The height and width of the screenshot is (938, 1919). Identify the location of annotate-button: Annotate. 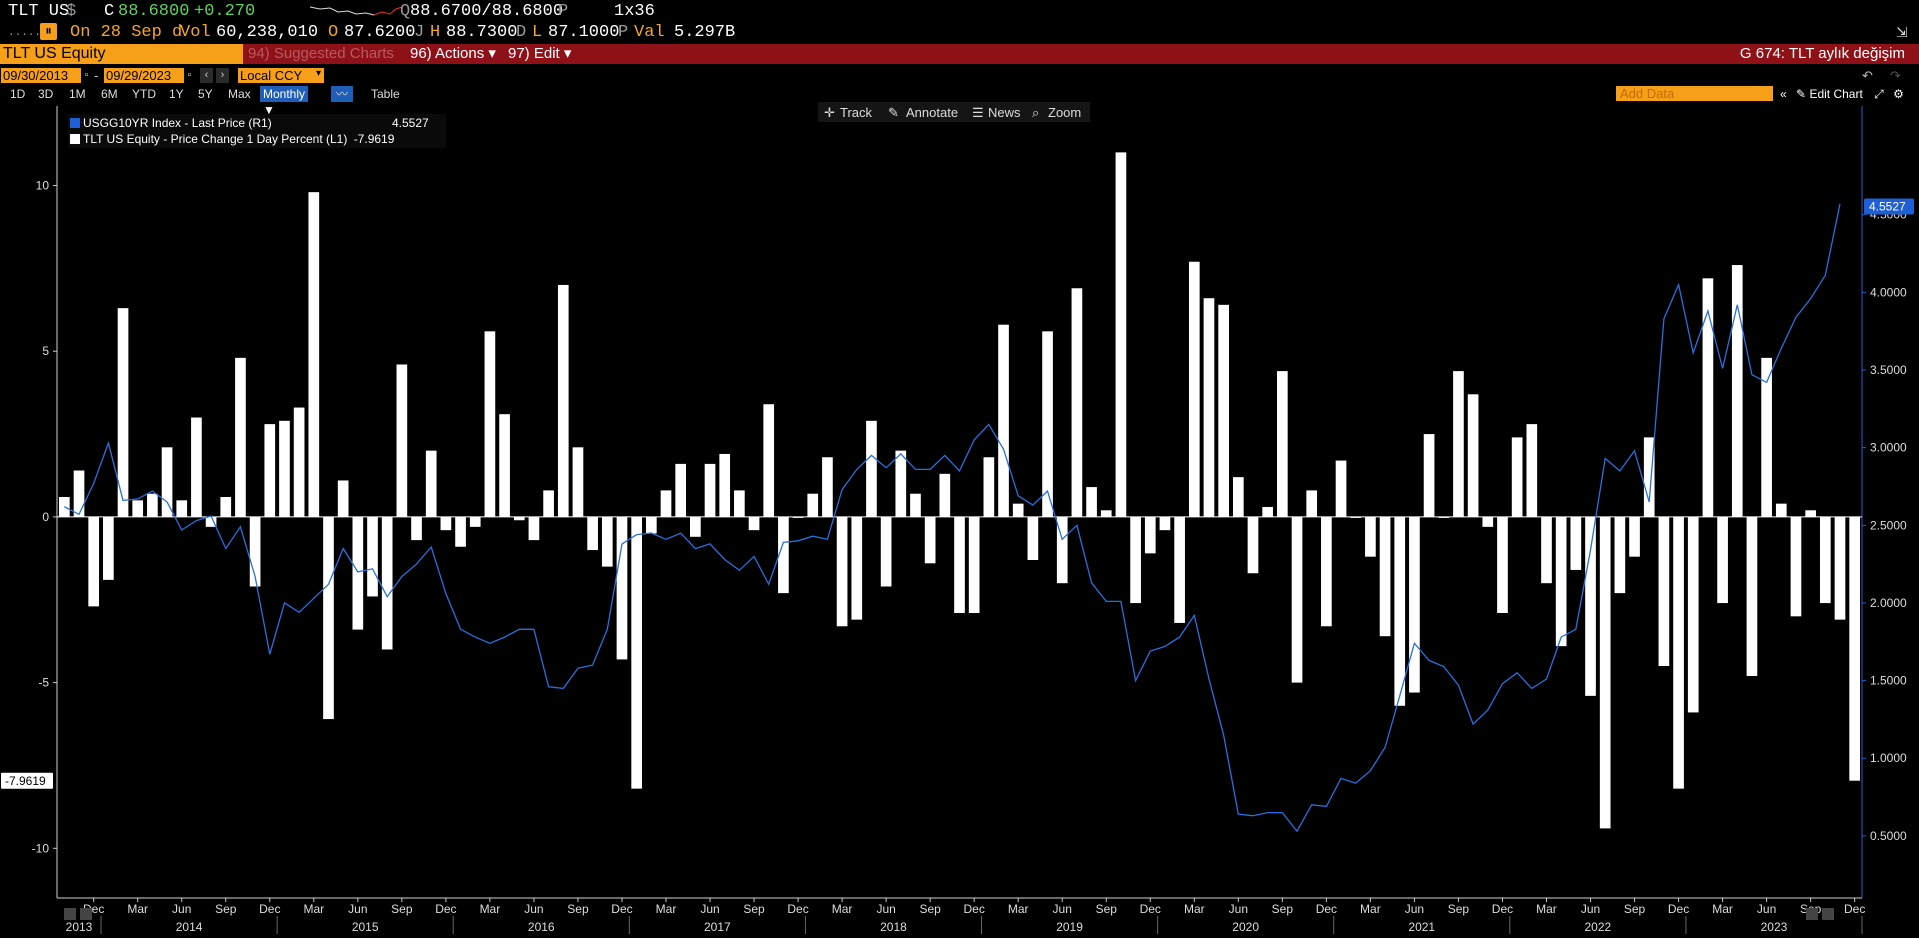
(932, 112).